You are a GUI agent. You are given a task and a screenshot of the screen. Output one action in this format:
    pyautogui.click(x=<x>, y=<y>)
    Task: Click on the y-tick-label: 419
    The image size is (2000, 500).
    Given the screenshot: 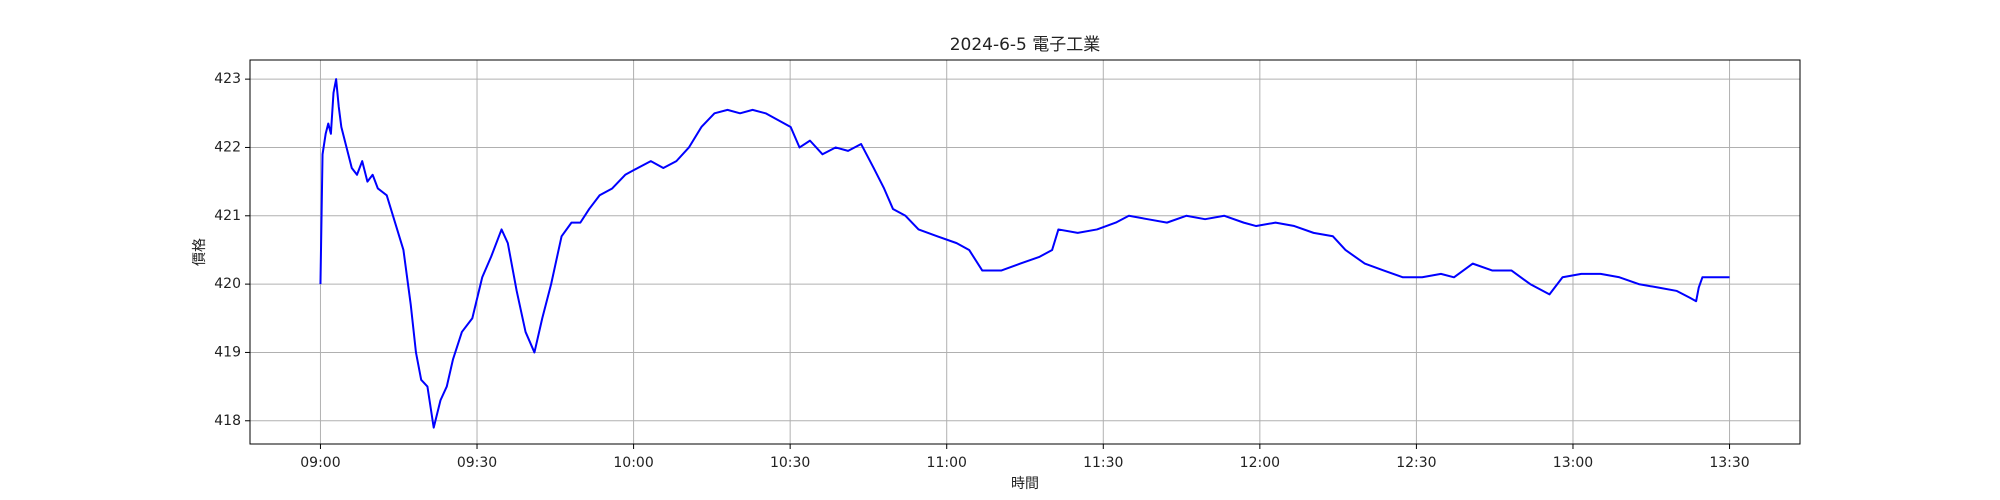 What is the action you would take?
    pyautogui.click(x=227, y=352)
    